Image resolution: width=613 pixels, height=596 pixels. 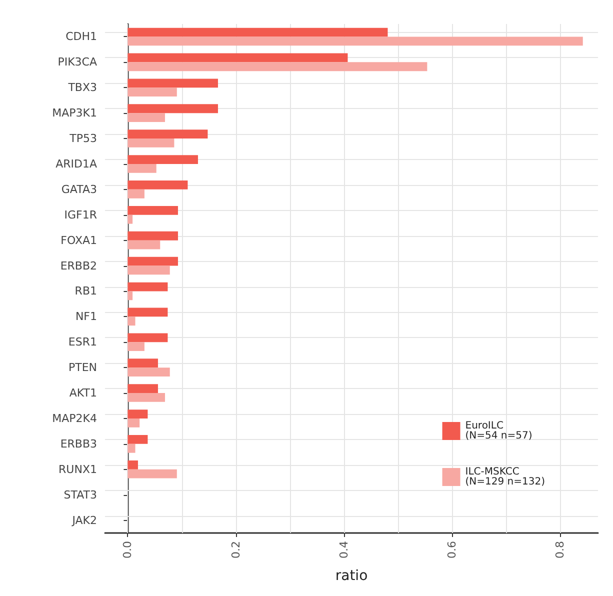 I want to click on x-tick-label: 0.2, so click(x=235, y=549).